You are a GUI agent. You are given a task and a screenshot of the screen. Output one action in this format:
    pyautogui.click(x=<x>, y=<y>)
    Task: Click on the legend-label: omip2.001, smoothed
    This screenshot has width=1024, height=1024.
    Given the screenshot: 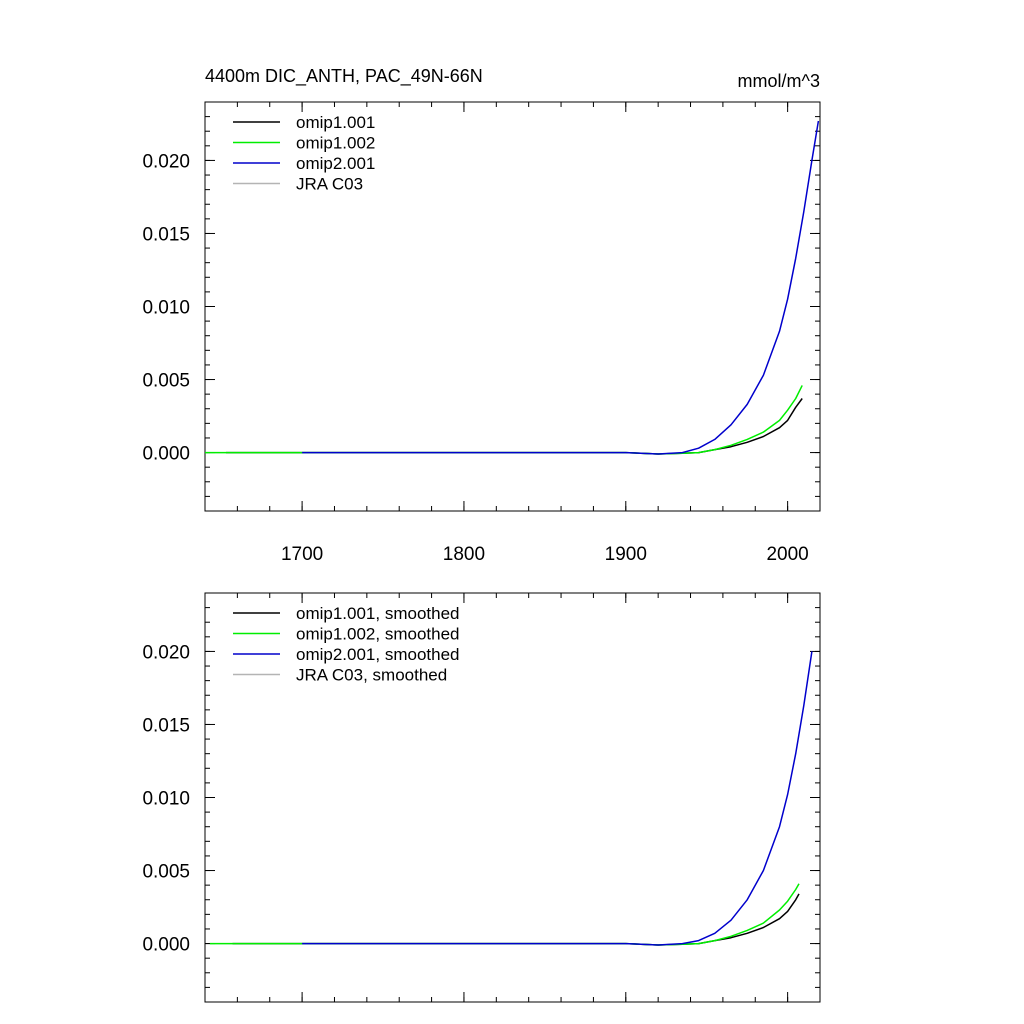 What is the action you would take?
    pyautogui.click(x=378, y=654)
    